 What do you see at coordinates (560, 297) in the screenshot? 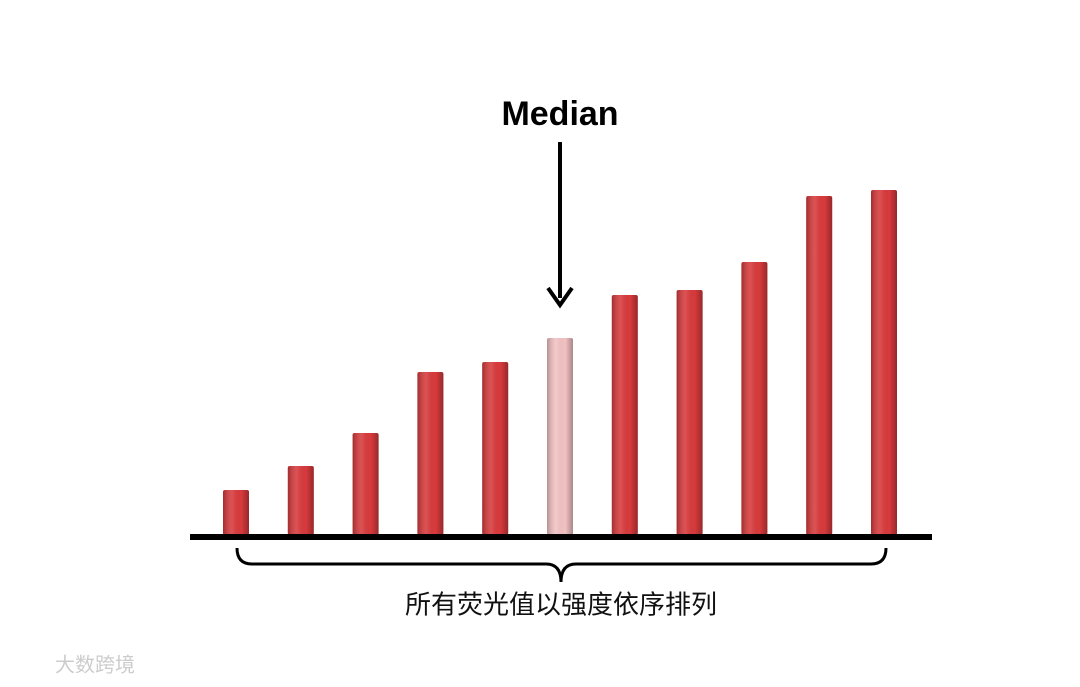
I see `median-arrow-head` at bounding box center [560, 297].